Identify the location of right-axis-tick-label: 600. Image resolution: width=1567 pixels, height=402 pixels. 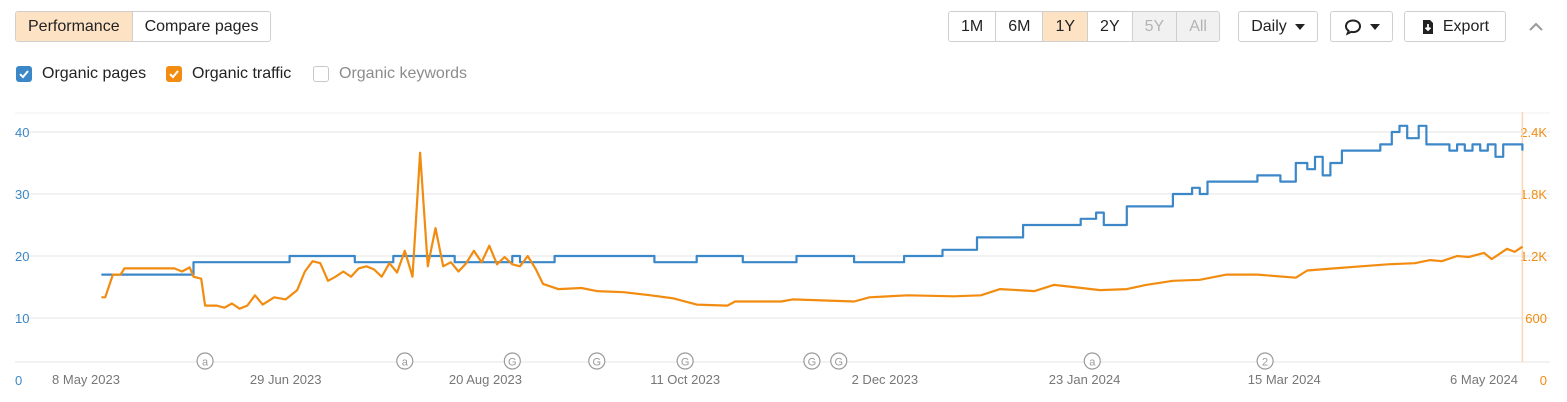
(1536, 318).